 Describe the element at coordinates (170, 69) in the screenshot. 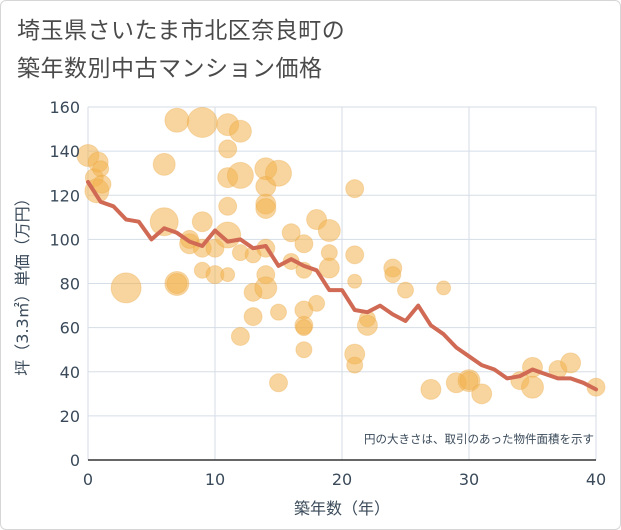

I see `chart-title-line-2: 築年数別中古マンション価格` at that location.